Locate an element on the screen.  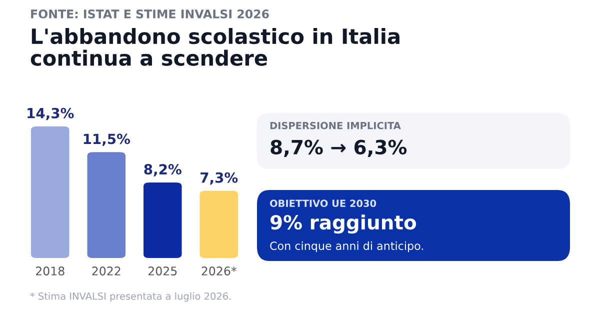
text: Con cinque anni di anticipo. is located at coordinates (347, 246).